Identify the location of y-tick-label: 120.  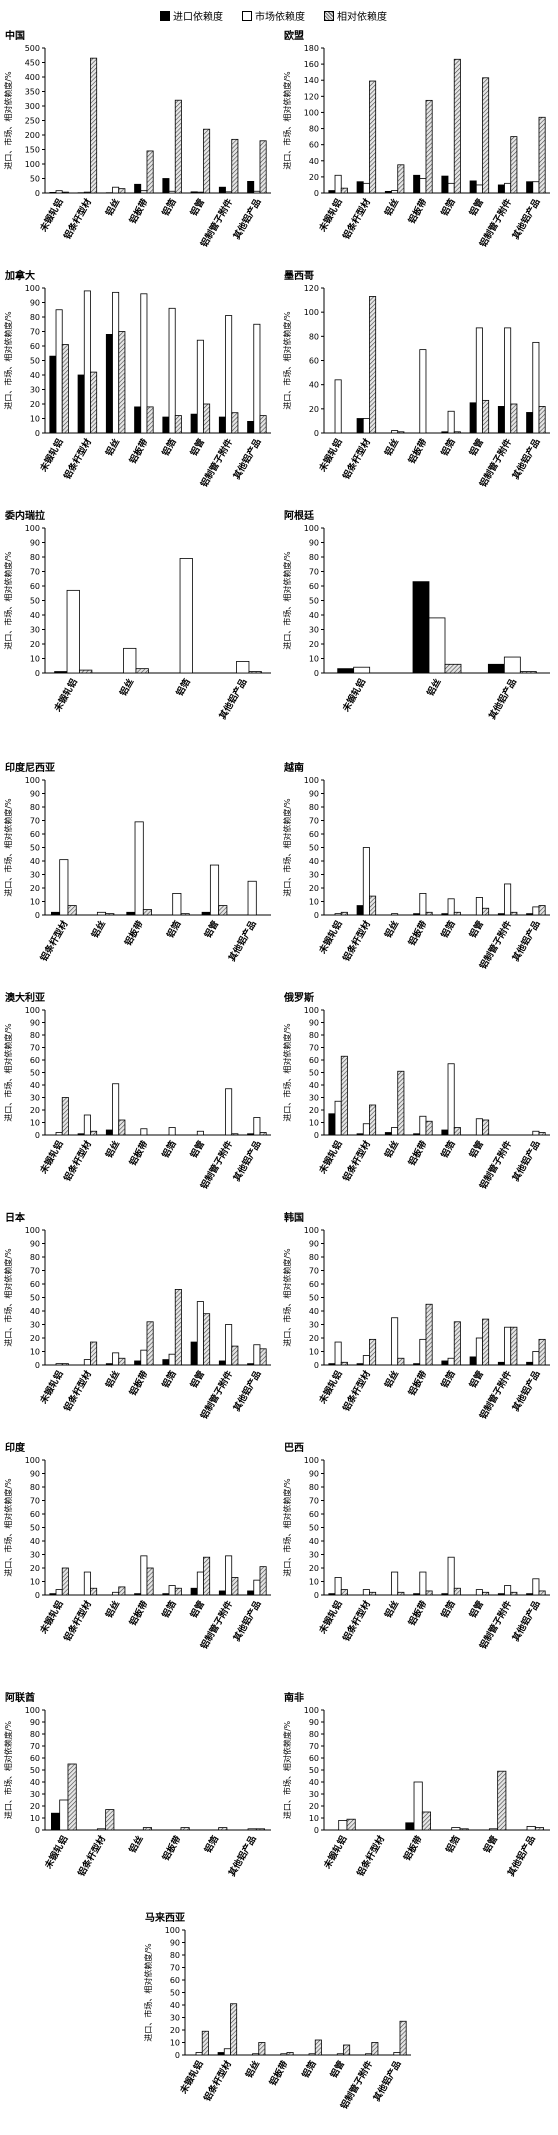
(311, 96).